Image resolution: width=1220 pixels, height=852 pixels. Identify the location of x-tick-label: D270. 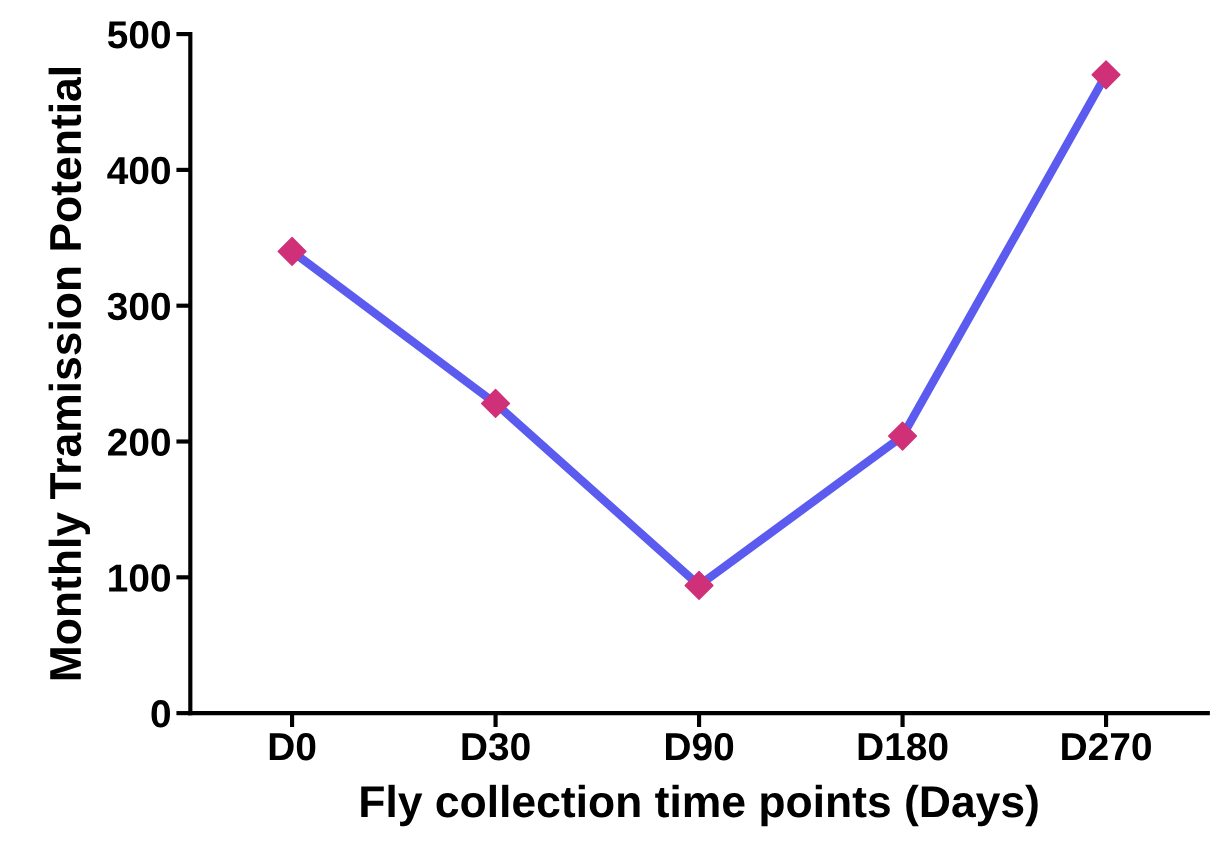
(1106, 746).